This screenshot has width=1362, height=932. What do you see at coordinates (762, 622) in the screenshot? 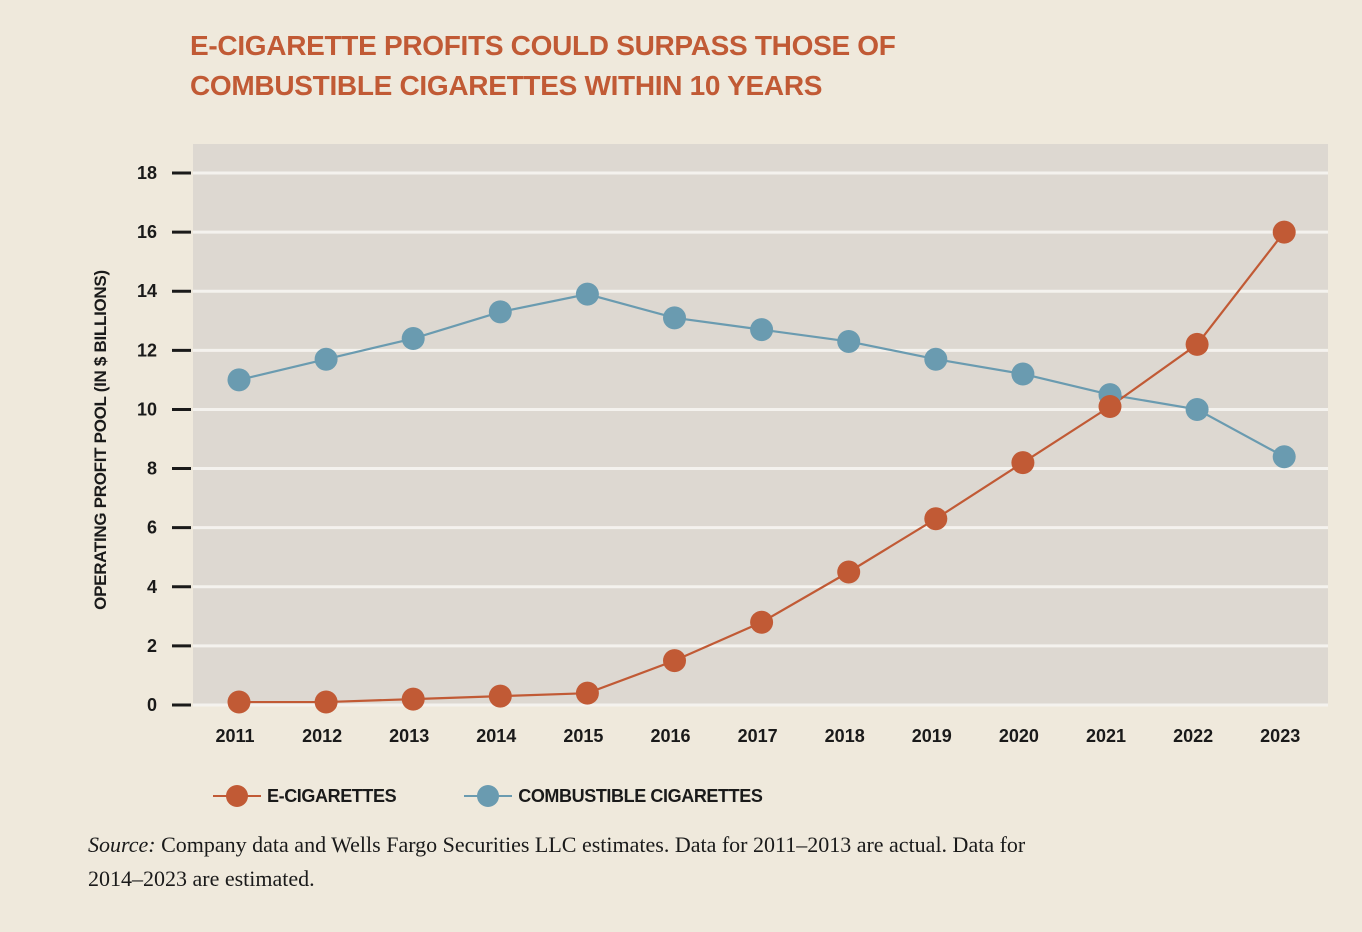
I see `point-e-cigarettes-2017` at bounding box center [762, 622].